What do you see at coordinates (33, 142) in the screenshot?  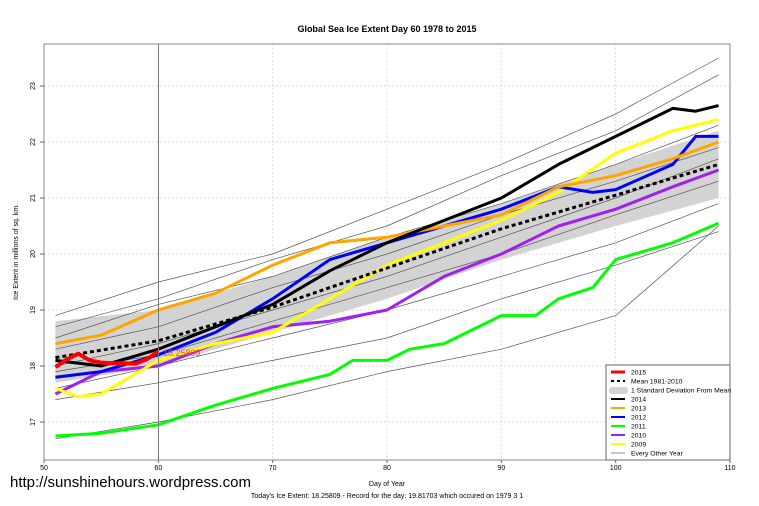 I see `y-tick-label: 22` at bounding box center [33, 142].